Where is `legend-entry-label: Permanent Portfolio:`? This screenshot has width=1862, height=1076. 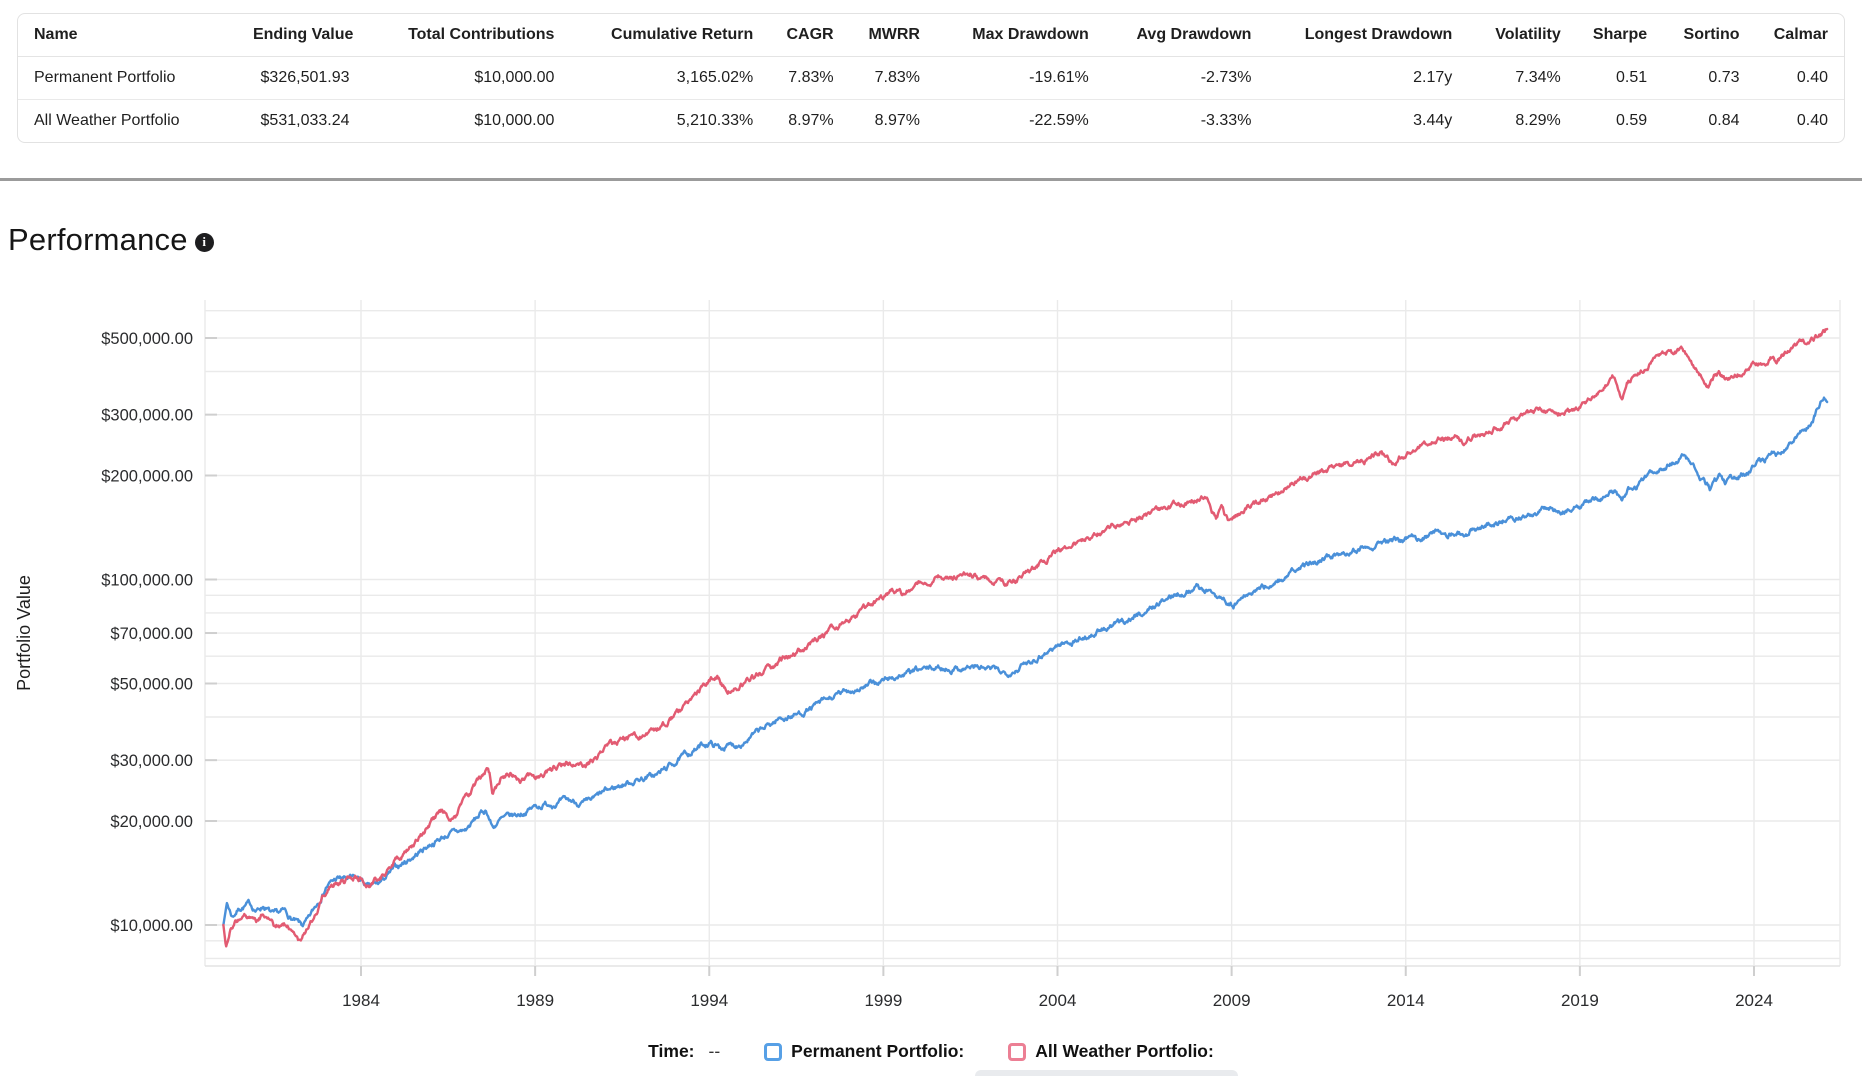
legend-entry-label: Permanent Portfolio: is located at coordinates (878, 1051).